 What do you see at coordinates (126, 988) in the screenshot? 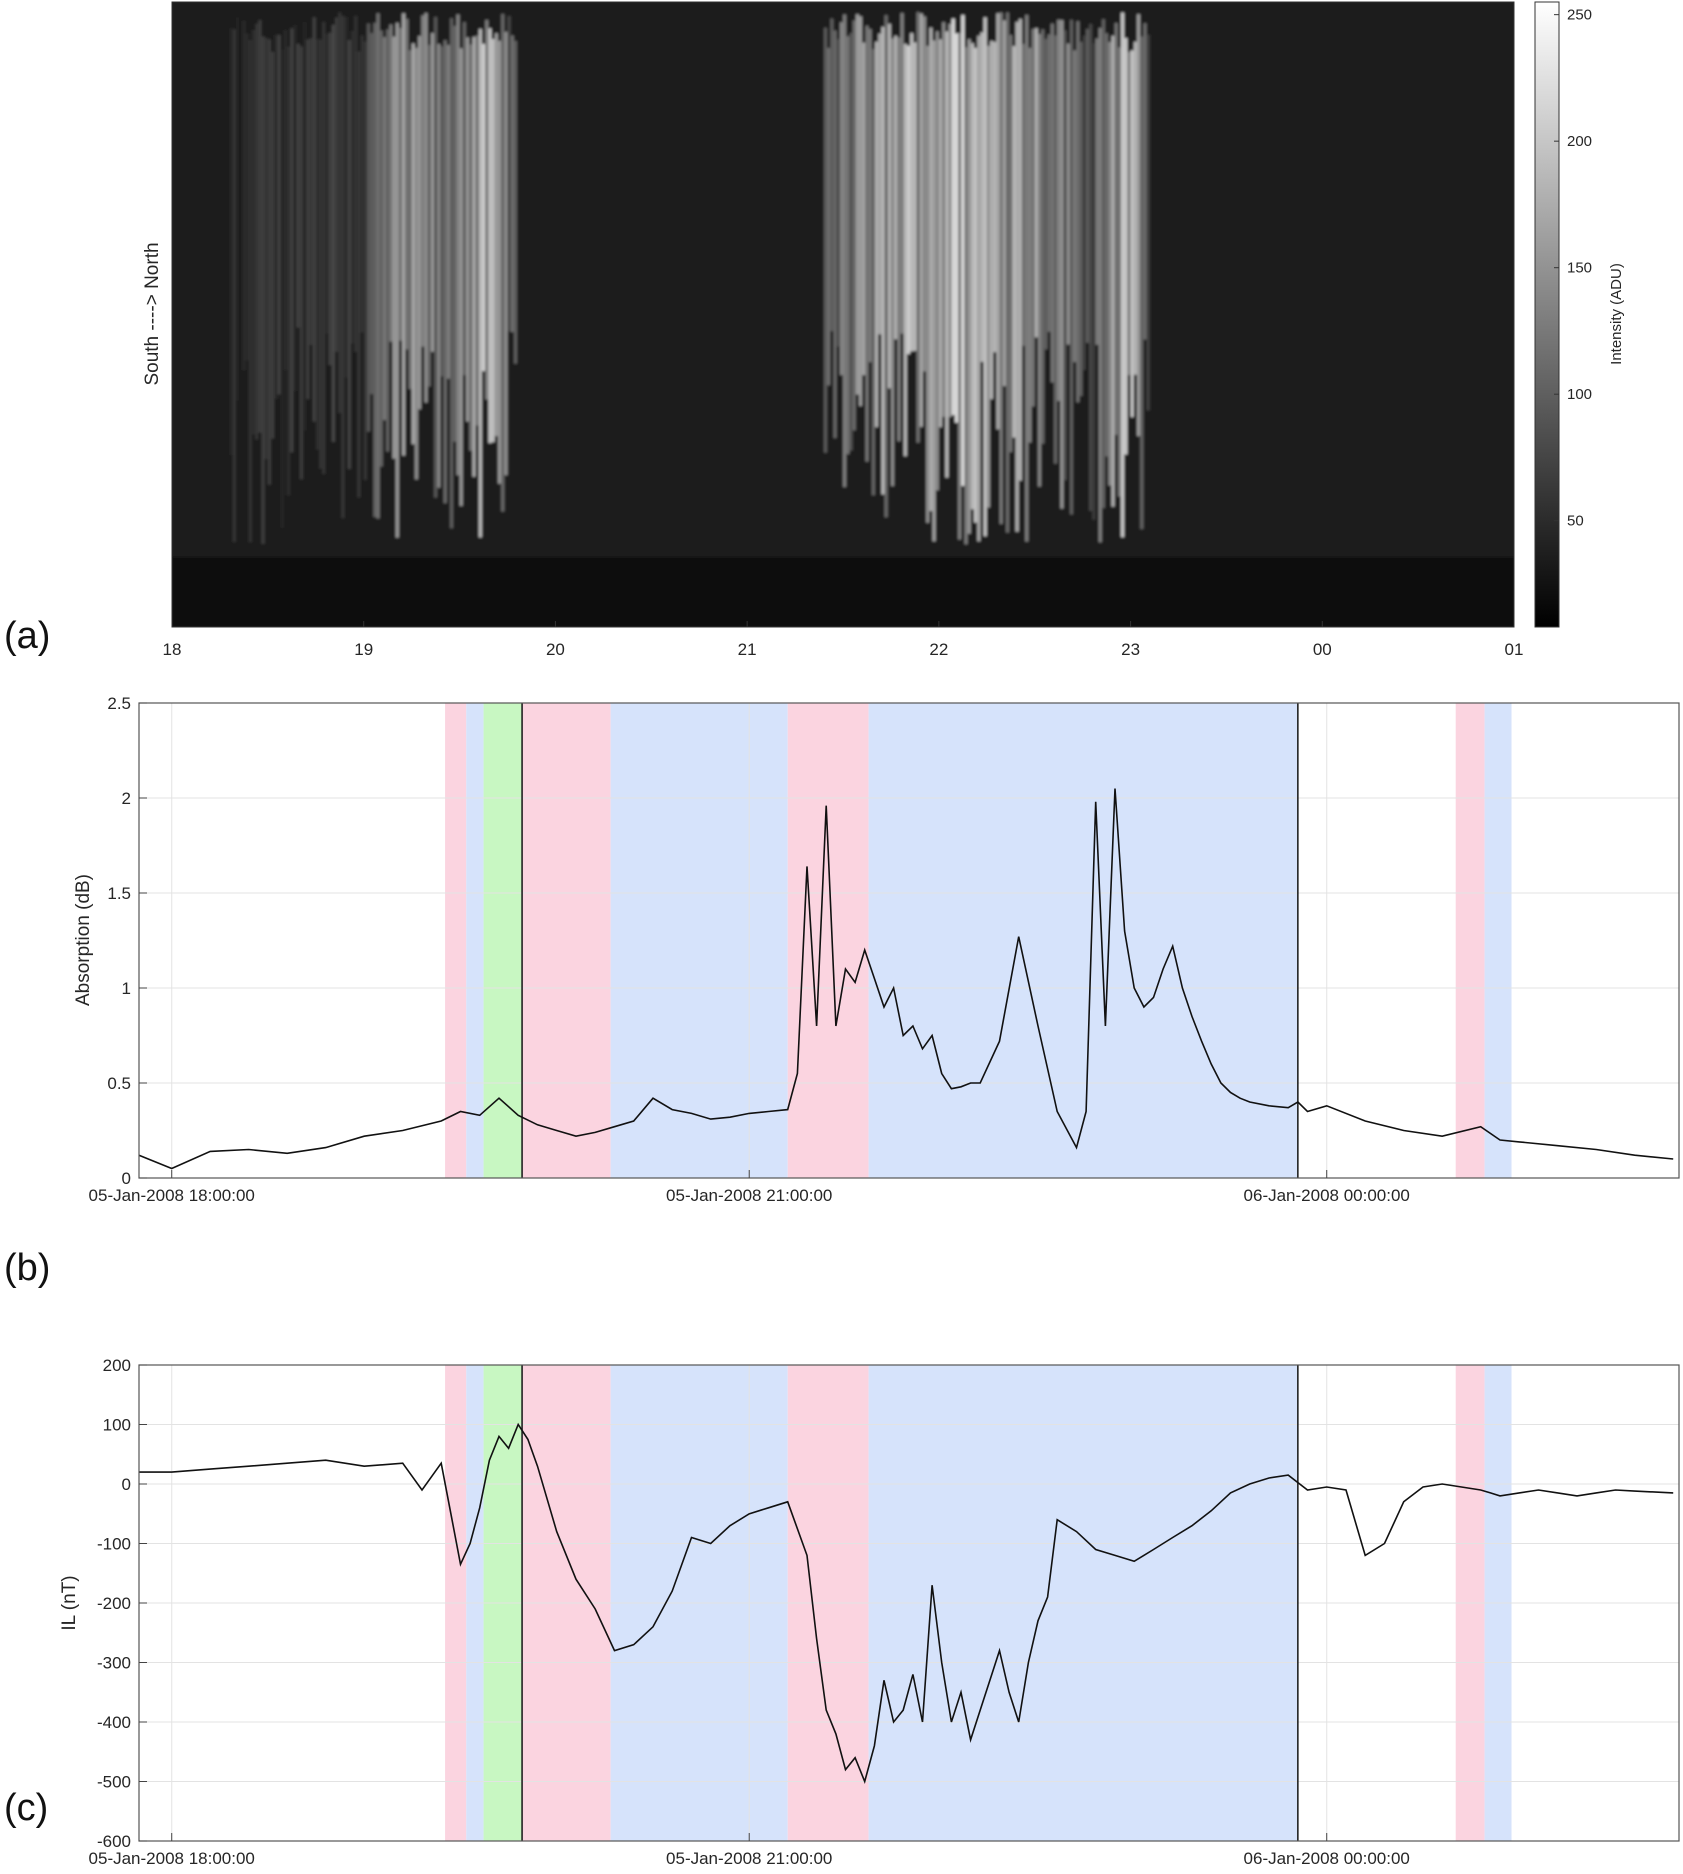
I see `y-tick-label: 1` at bounding box center [126, 988].